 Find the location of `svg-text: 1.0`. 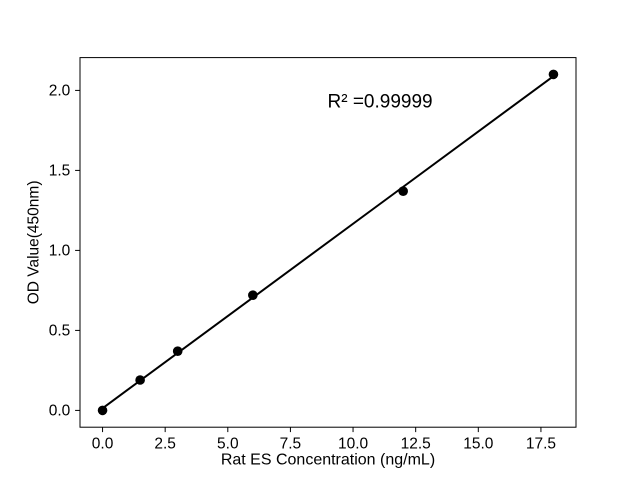

svg-text: 1.0 is located at coordinates (60, 251).